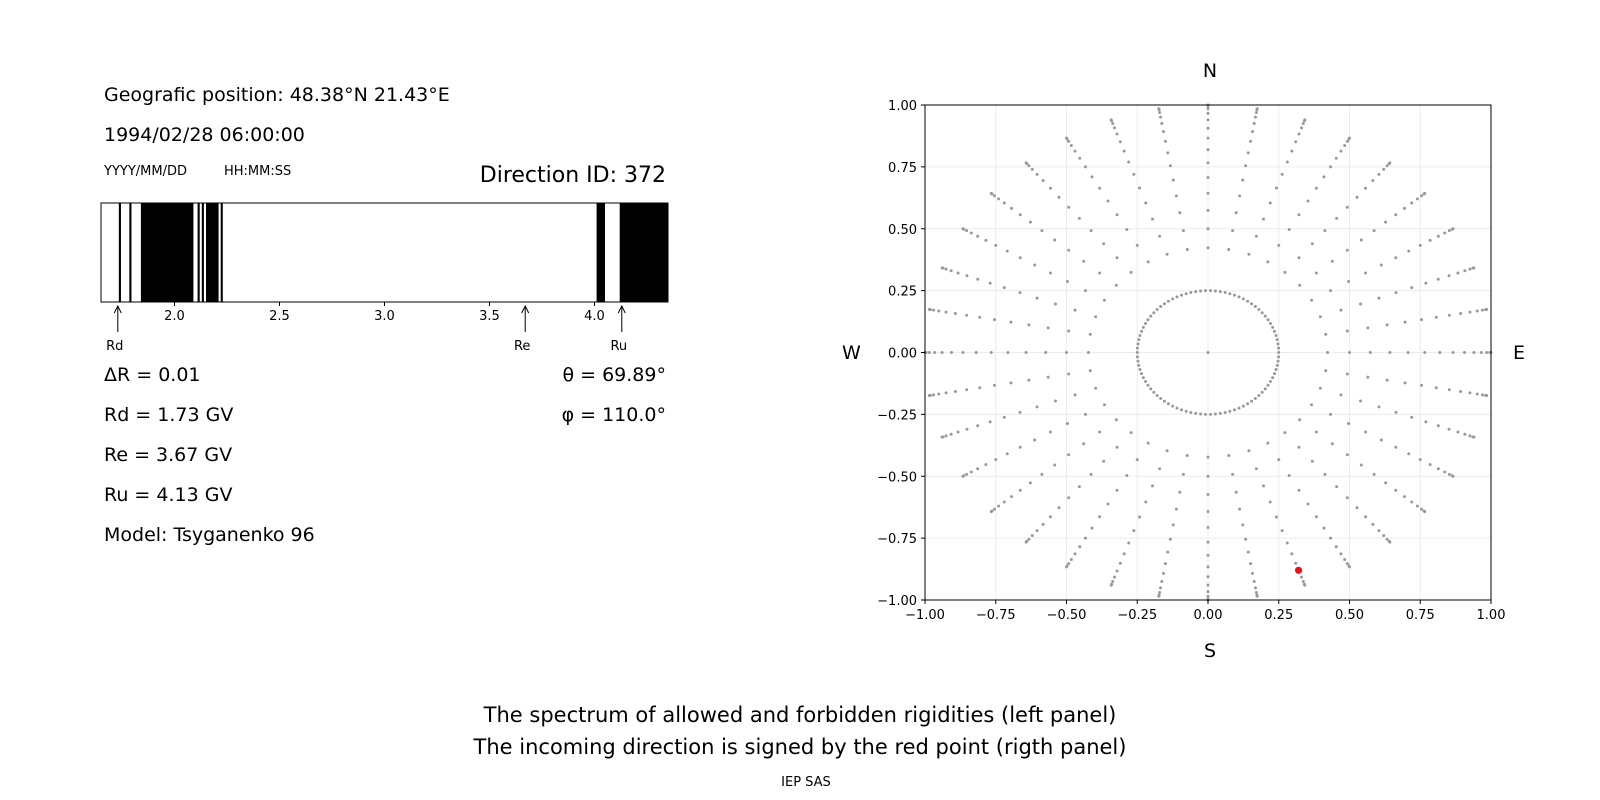 The width and height of the screenshot is (1600, 800). What do you see at coordinates (384, 313) in the screenshot?
I see `spectrum-ticks: 2.0 2.5 3.0 3.5 4.0` at bounding box center [384, 313].